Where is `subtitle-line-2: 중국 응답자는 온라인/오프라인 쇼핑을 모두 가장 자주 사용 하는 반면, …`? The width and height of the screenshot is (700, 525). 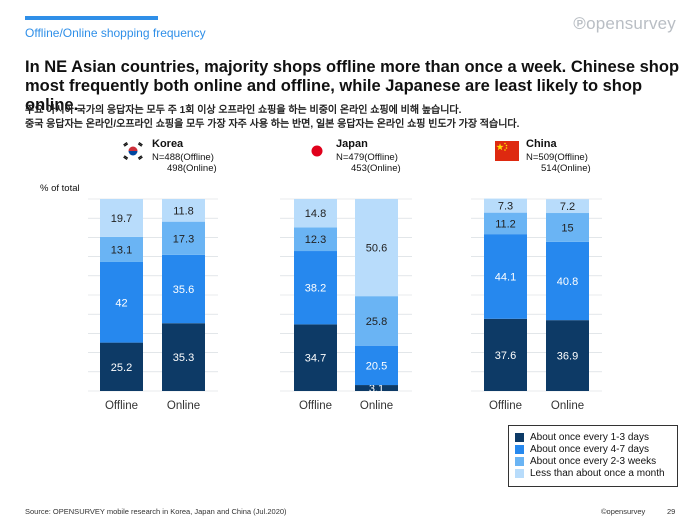
subtitle-line-2: 중국 응답자는 온라인/오프라인 쇼핑을 모두 가장 자주 사용 하는 반면, … is located at coordinates (272, 124).